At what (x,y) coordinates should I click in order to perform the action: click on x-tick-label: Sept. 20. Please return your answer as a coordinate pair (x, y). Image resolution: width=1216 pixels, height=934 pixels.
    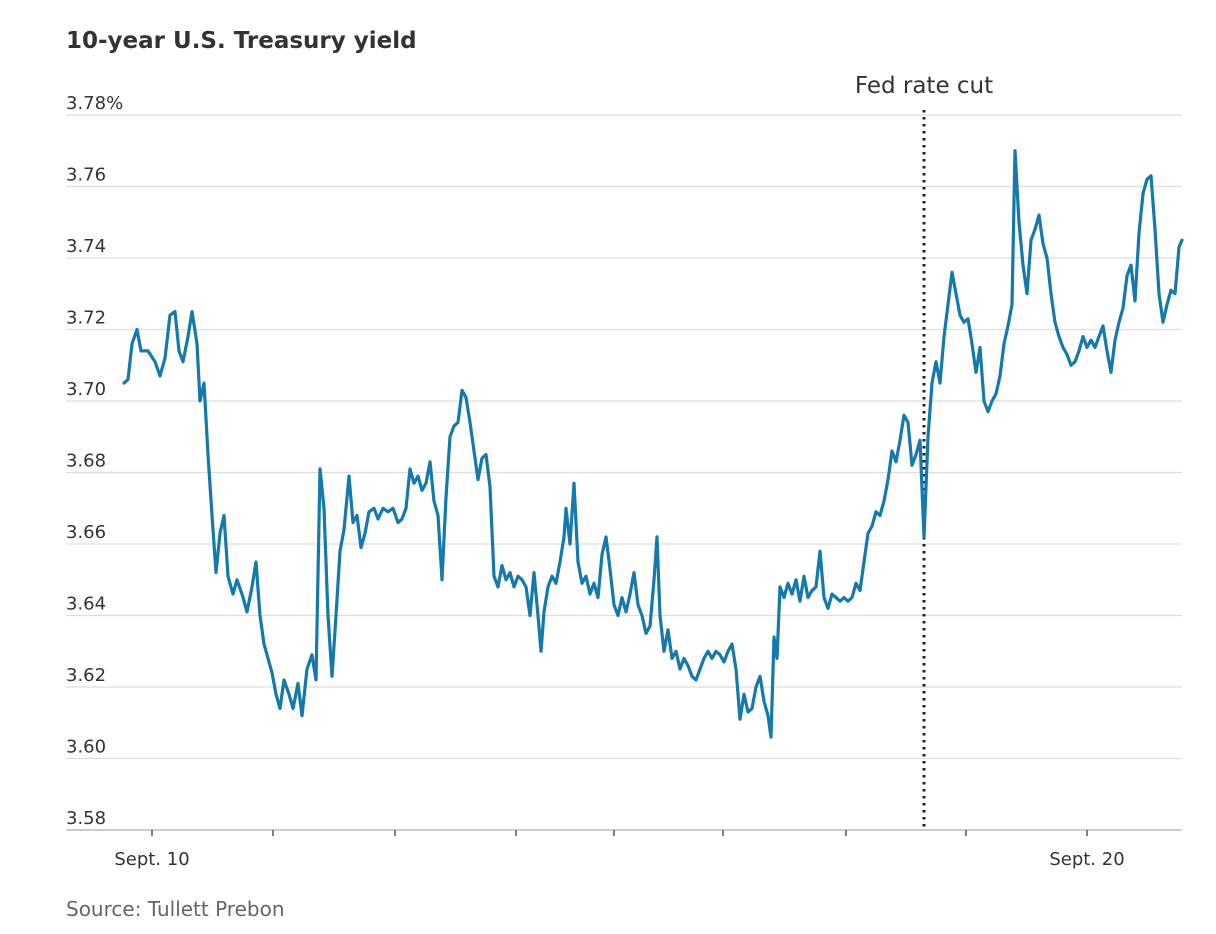
    Looking at the image, I should click on (1086, 859).